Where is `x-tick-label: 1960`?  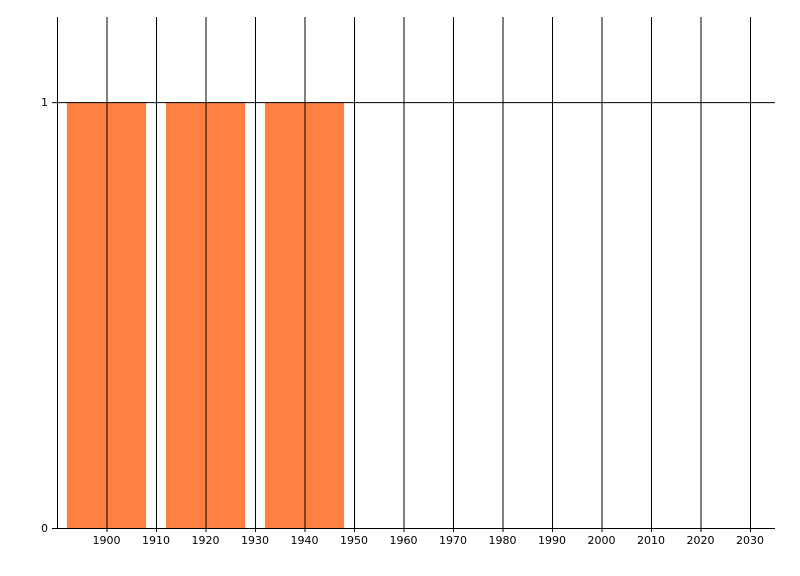
x-tick-label: 1960 is located at coordinates (404, 540).